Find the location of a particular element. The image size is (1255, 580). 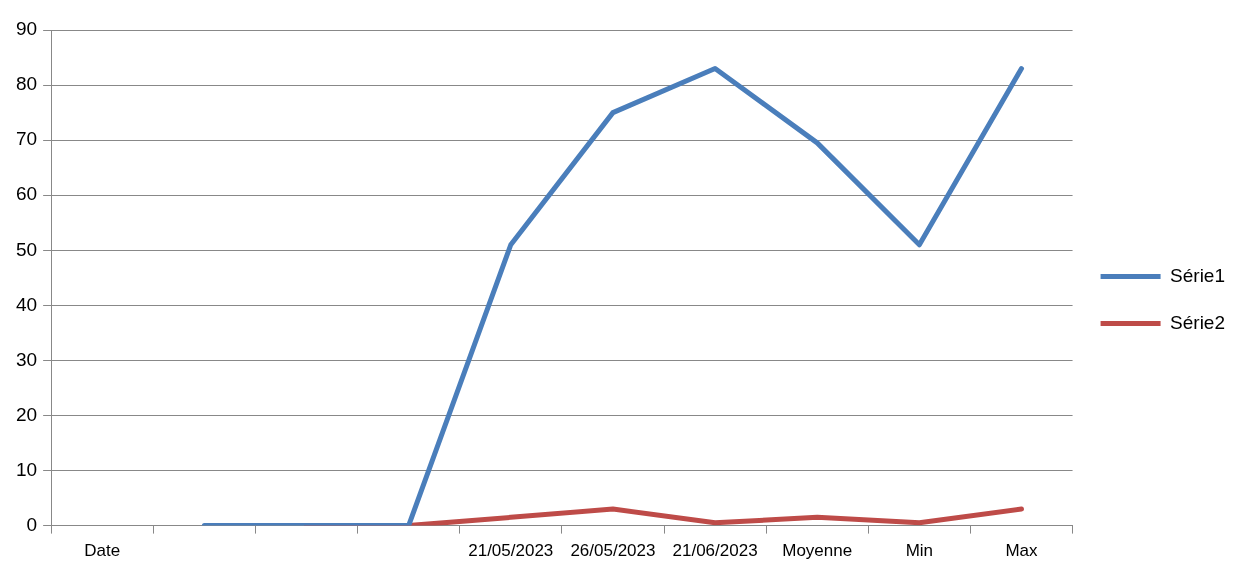

x-tick-label: Max is located at coordinates (1022, 551).